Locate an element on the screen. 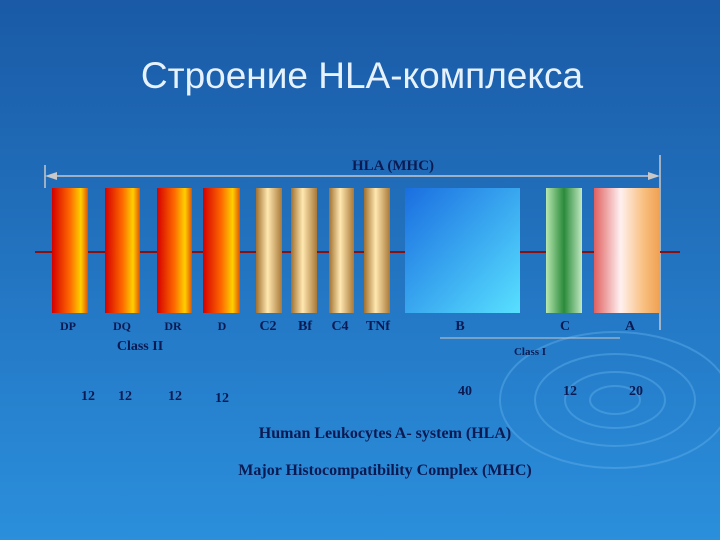 This screenshot has height=540, width=720. locus-label: A is located at coordinates (630, 326).